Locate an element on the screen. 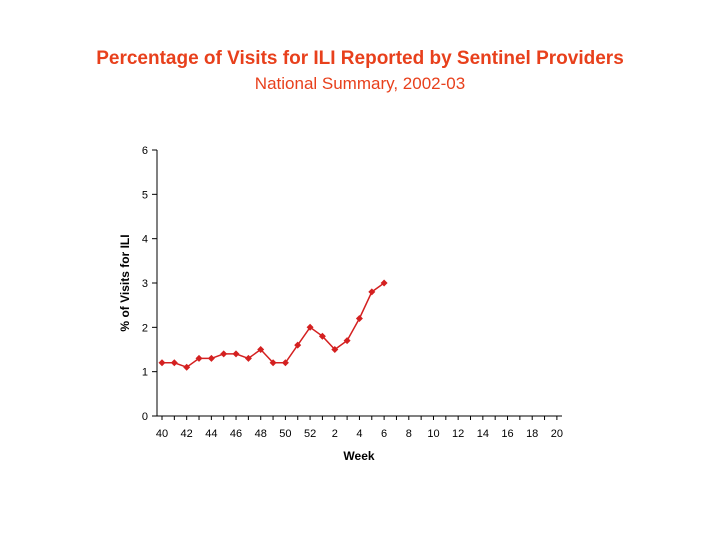 This screenshot has height=540, width=720. y-tick-label: 0 is located at coordinates (145, 417).